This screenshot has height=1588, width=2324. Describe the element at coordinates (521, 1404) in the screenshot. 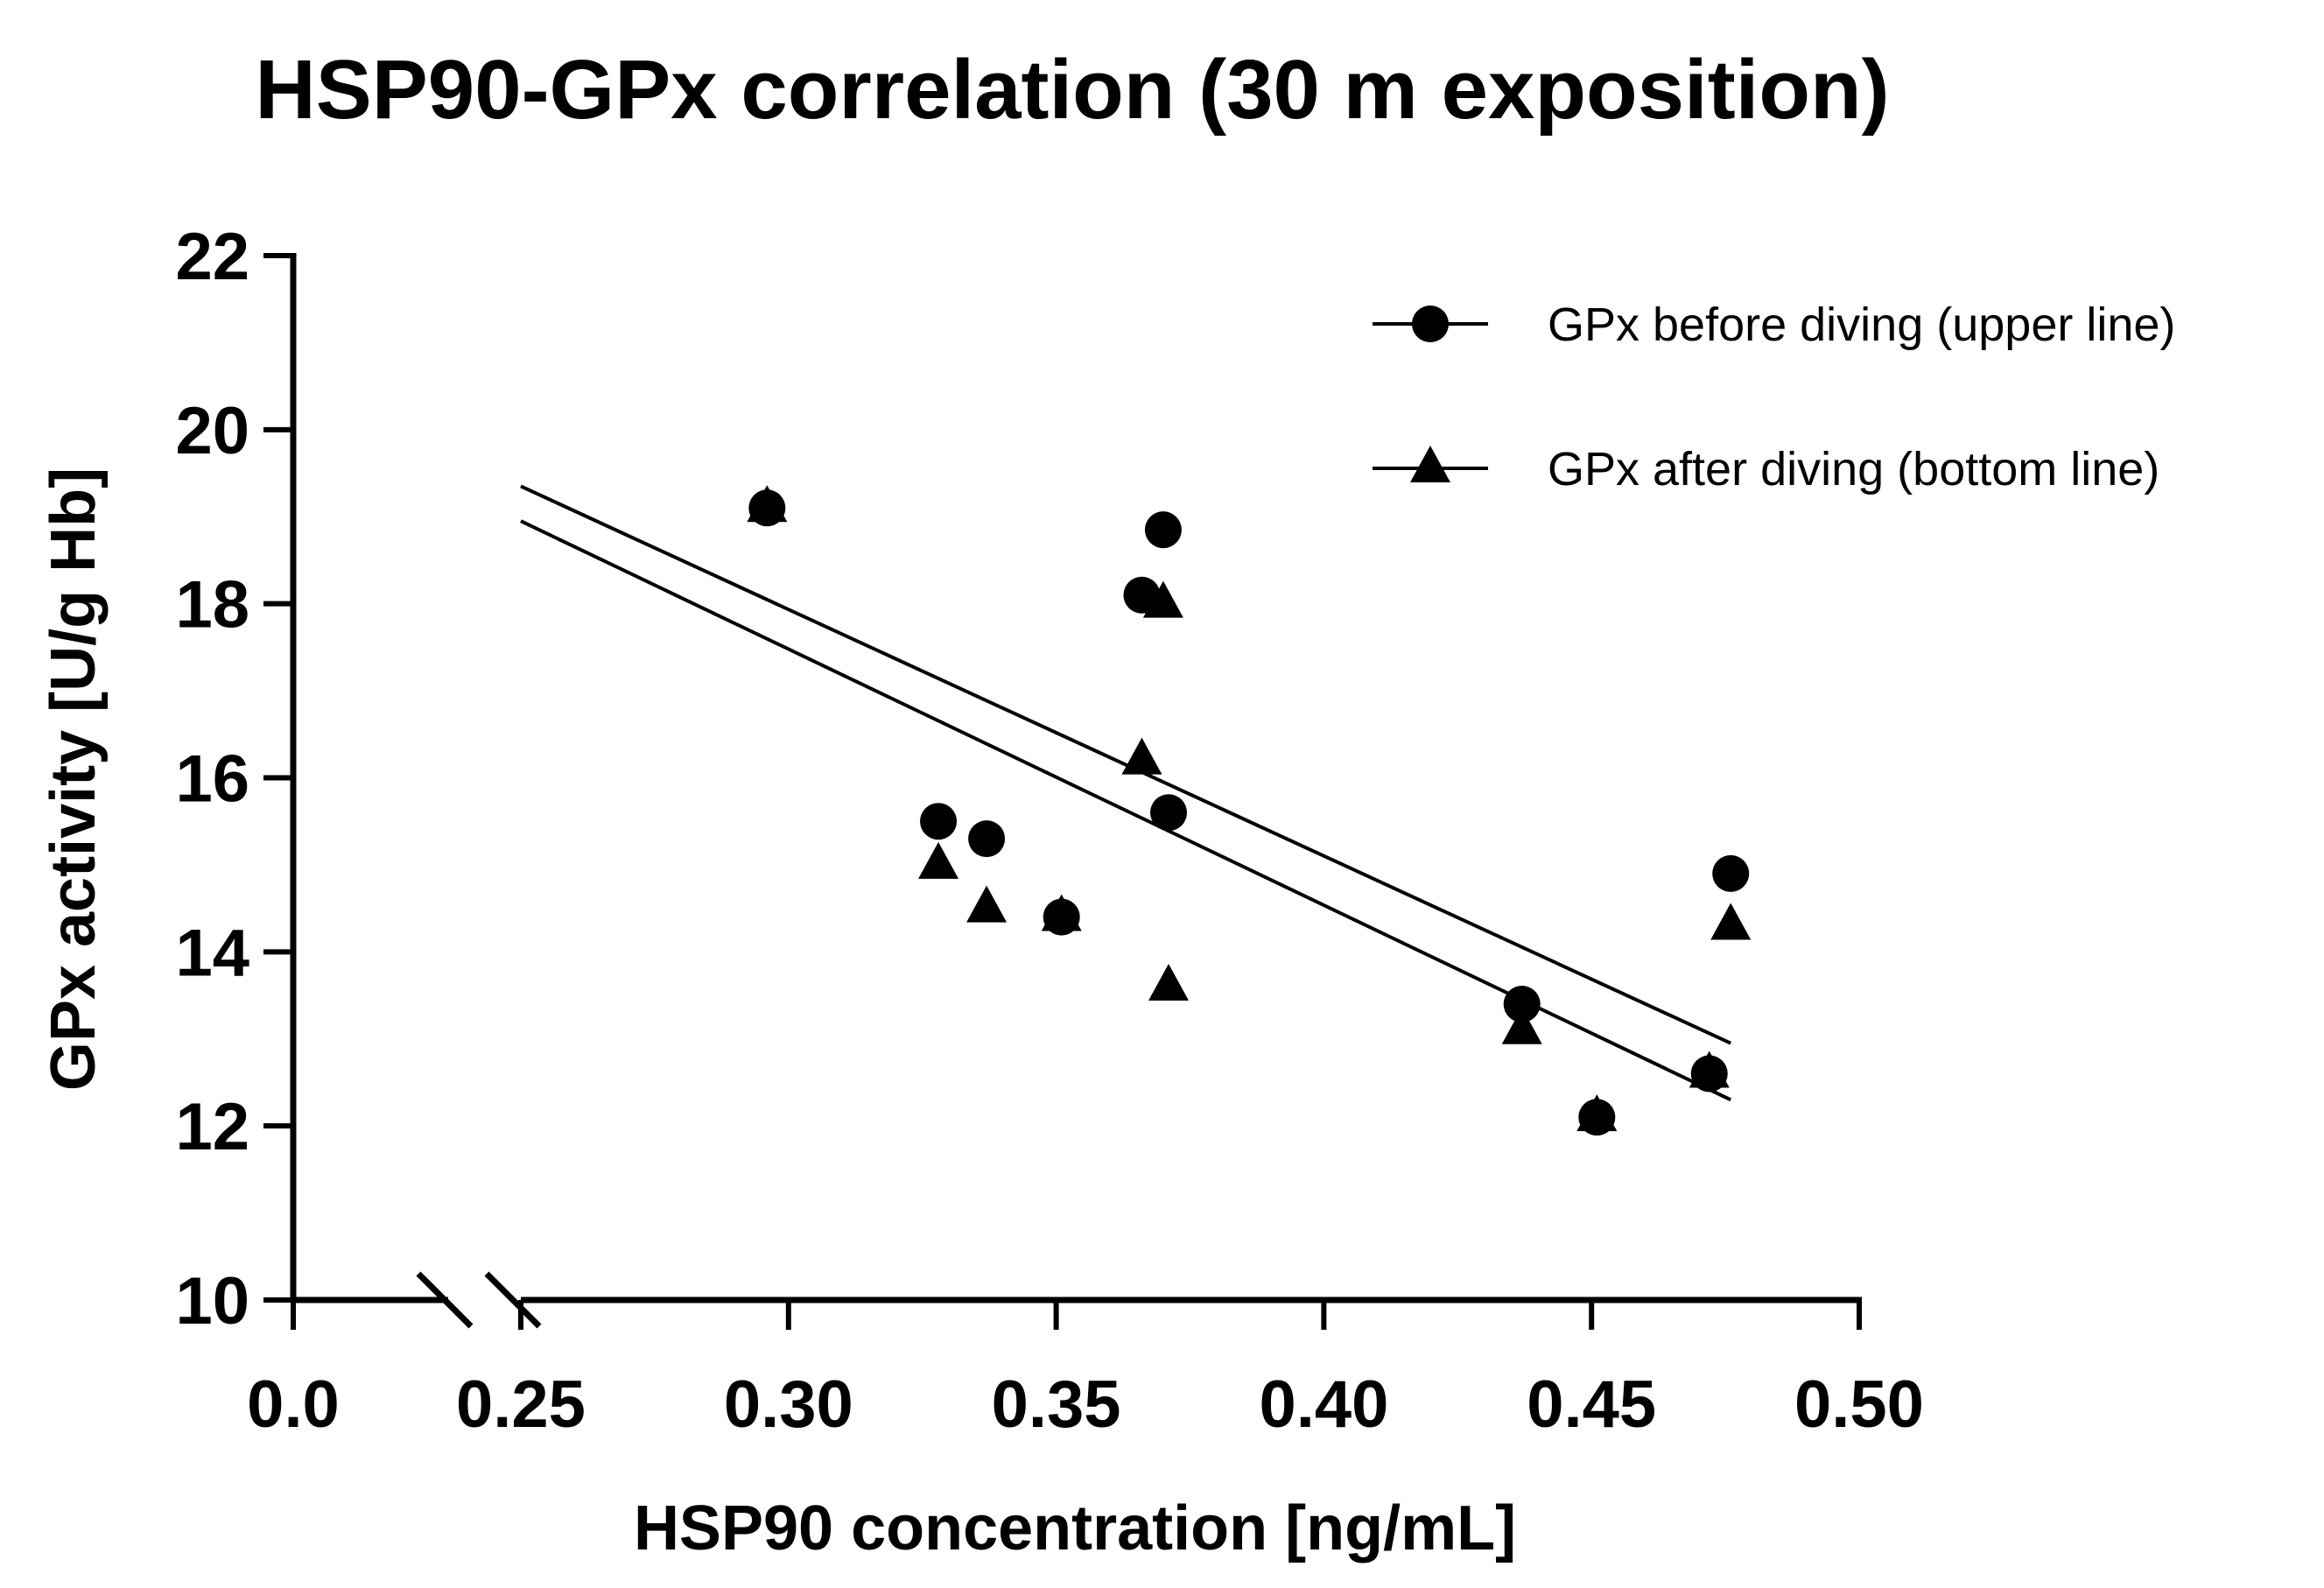

I see `x-tick-label: 0.25` at that location.